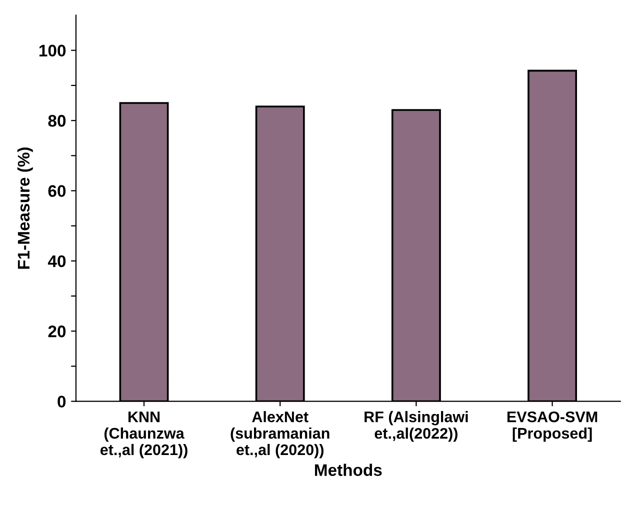  Describe the element at coordinates (25, 208) in the screenshot. I see `y-axis-title: F1-Measure (%)` at that location.